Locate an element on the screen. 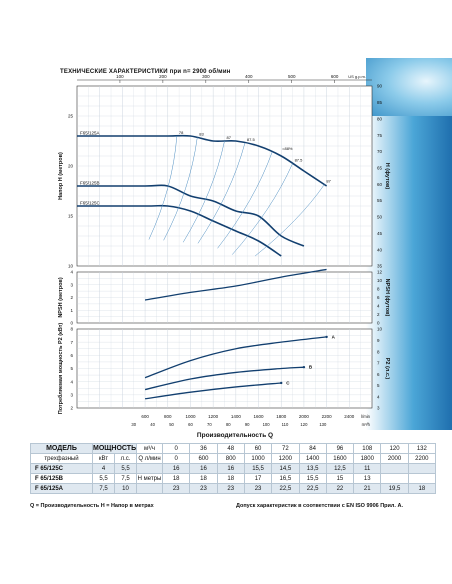 Image resolution: width=452 pixels, height=584 pixels. head-ytick-label: 20 is located at coordinates (71, 166).